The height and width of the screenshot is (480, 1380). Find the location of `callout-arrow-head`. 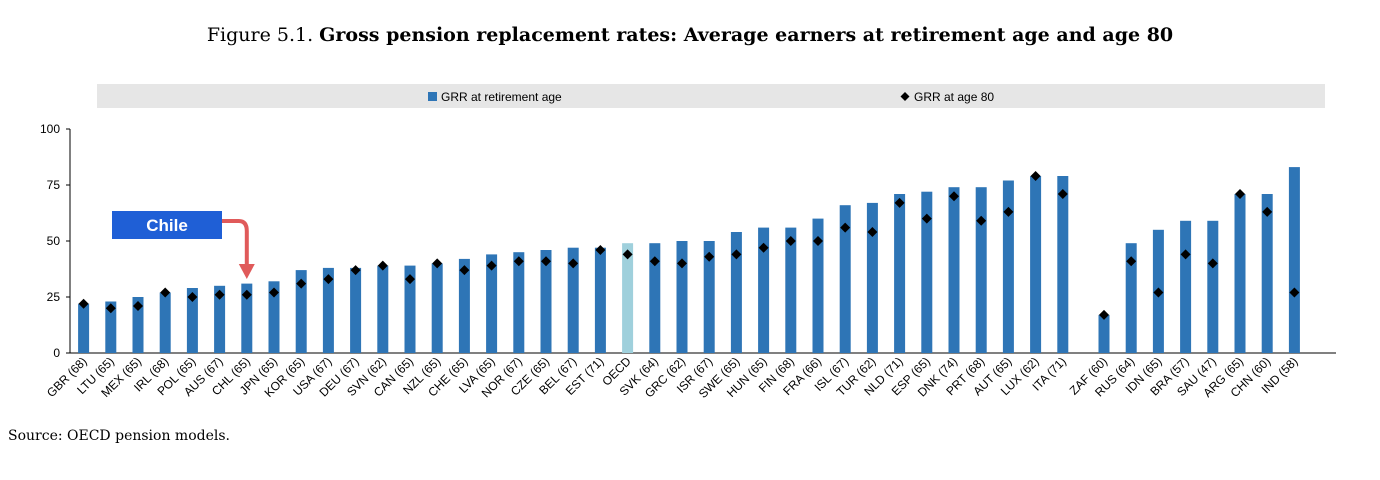

callout-arrow-head is located at coordinates (246, 271).